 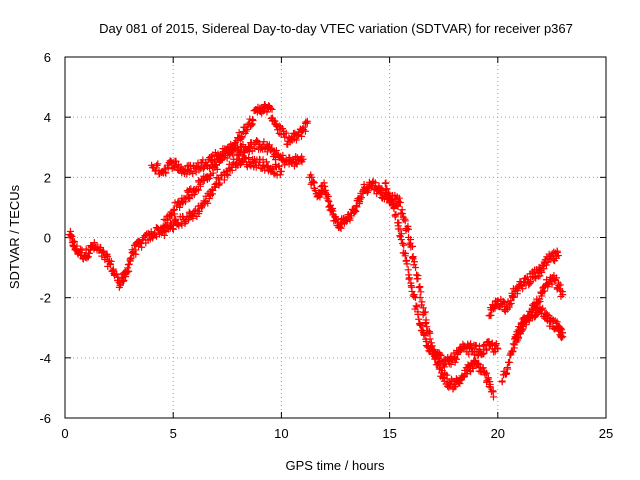 What do you see at coordinates (47, 57) in the screenshot?
I see `y-tick-label: 6` at bounding box center [47, 57].